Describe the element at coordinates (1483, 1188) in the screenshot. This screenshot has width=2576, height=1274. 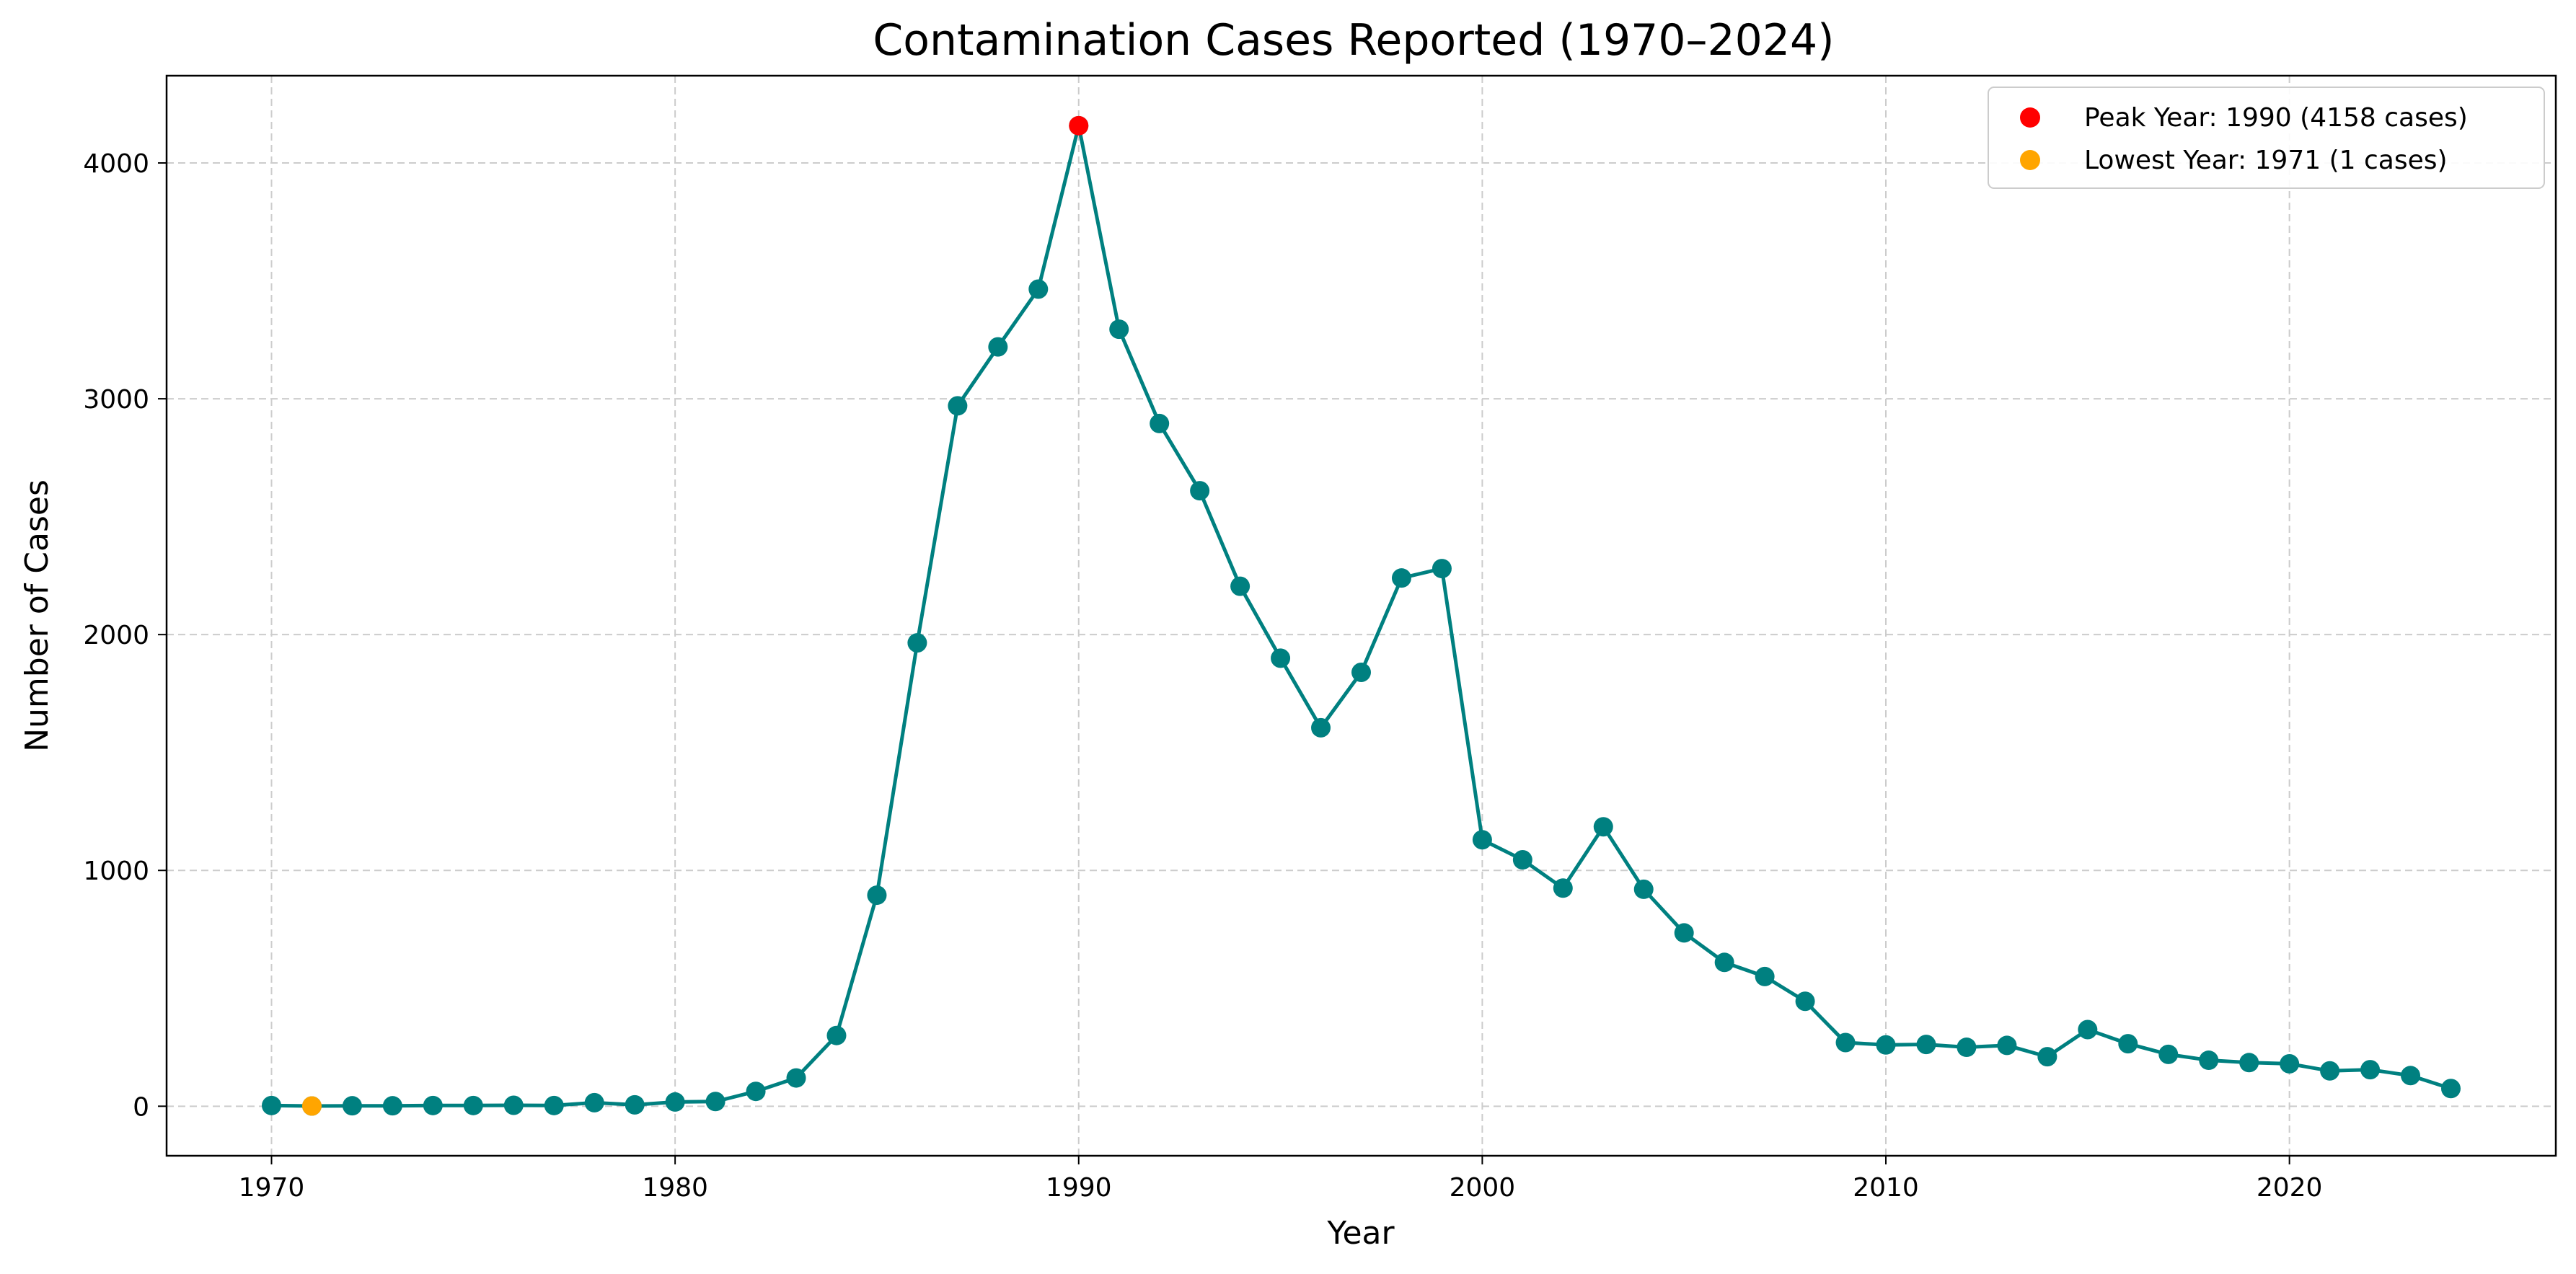
I see `x-tick-label: 2000` at that location.